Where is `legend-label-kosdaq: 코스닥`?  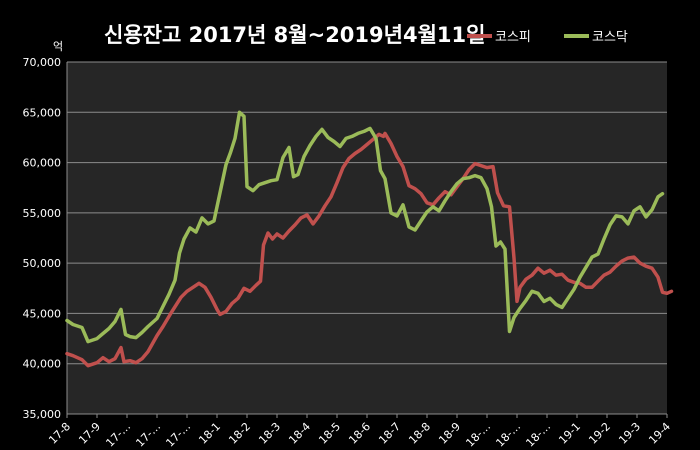
legend-label-kosdaq: 코스닥 is located at coordinates (610, 37).